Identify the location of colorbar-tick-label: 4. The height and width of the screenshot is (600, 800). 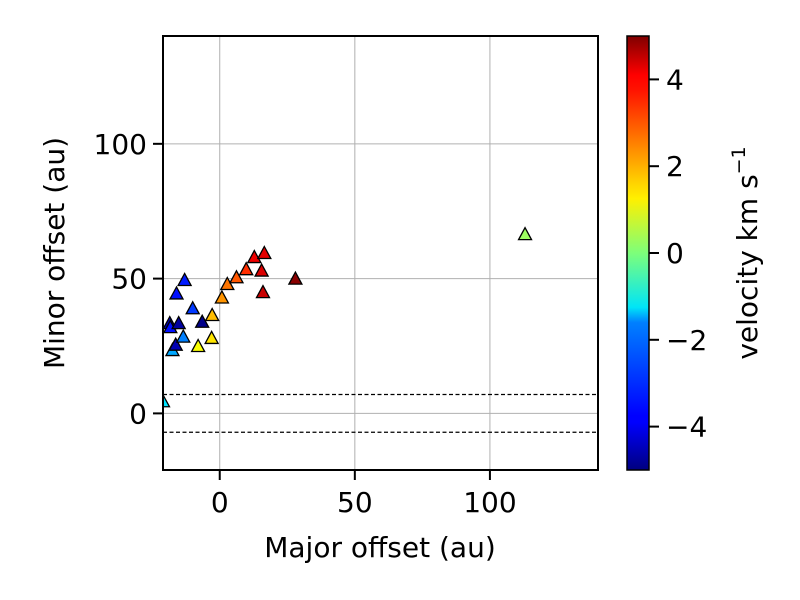
(675, 79).